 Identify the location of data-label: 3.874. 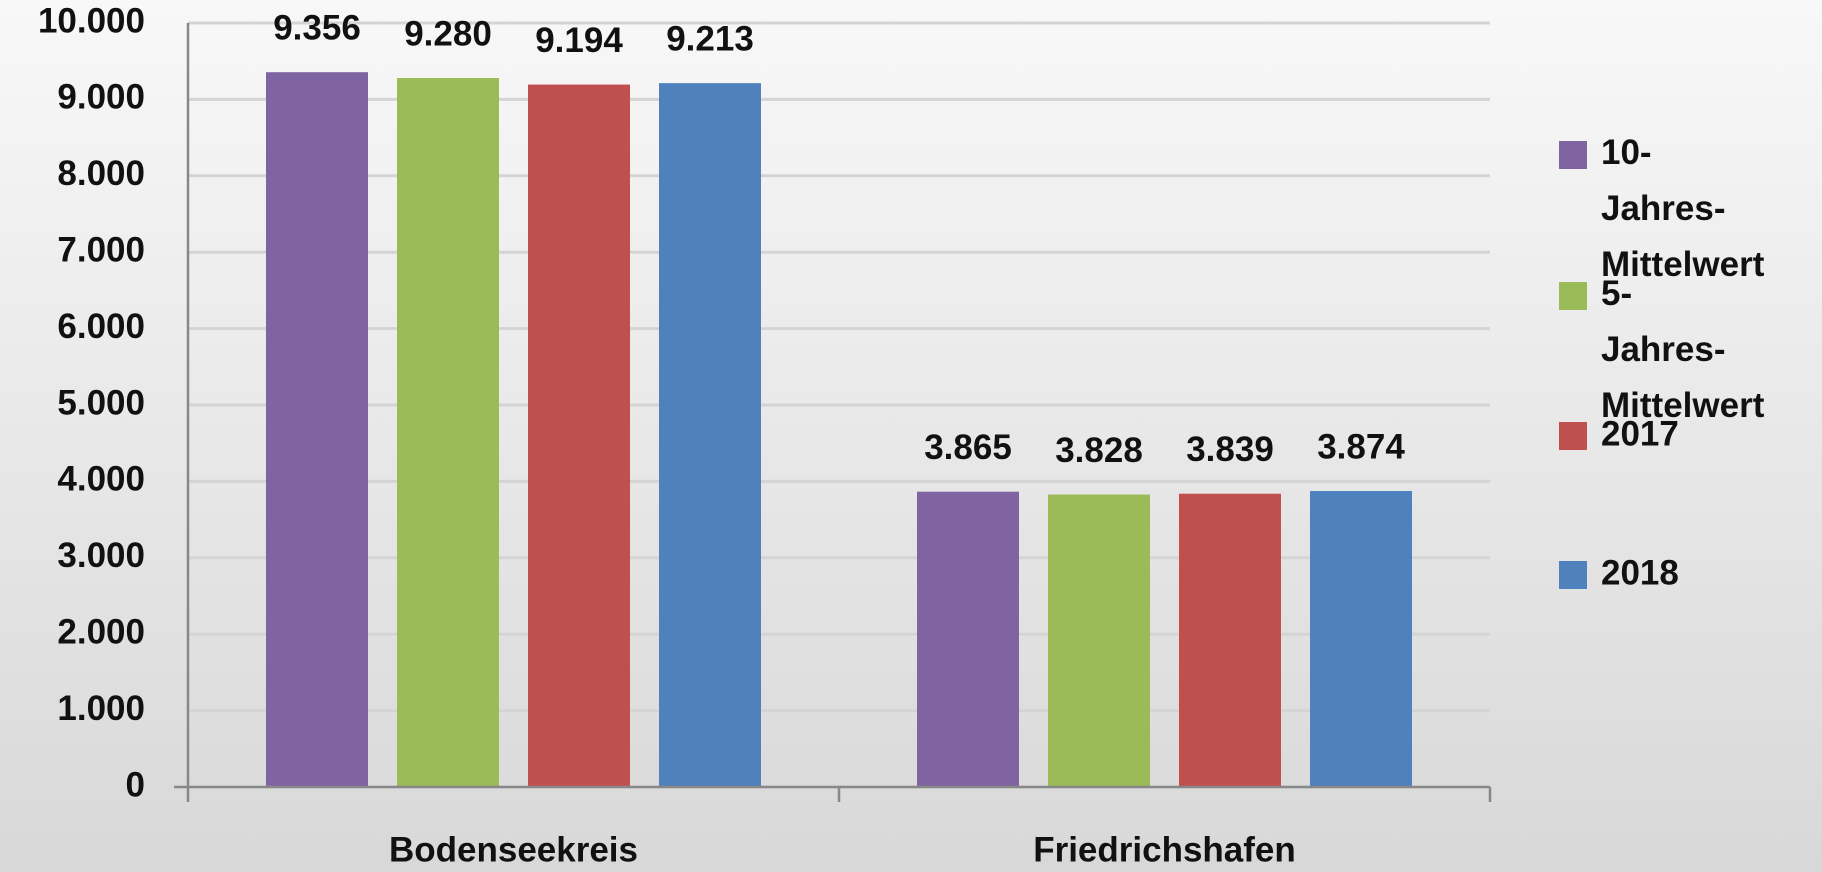
(1361, 446).